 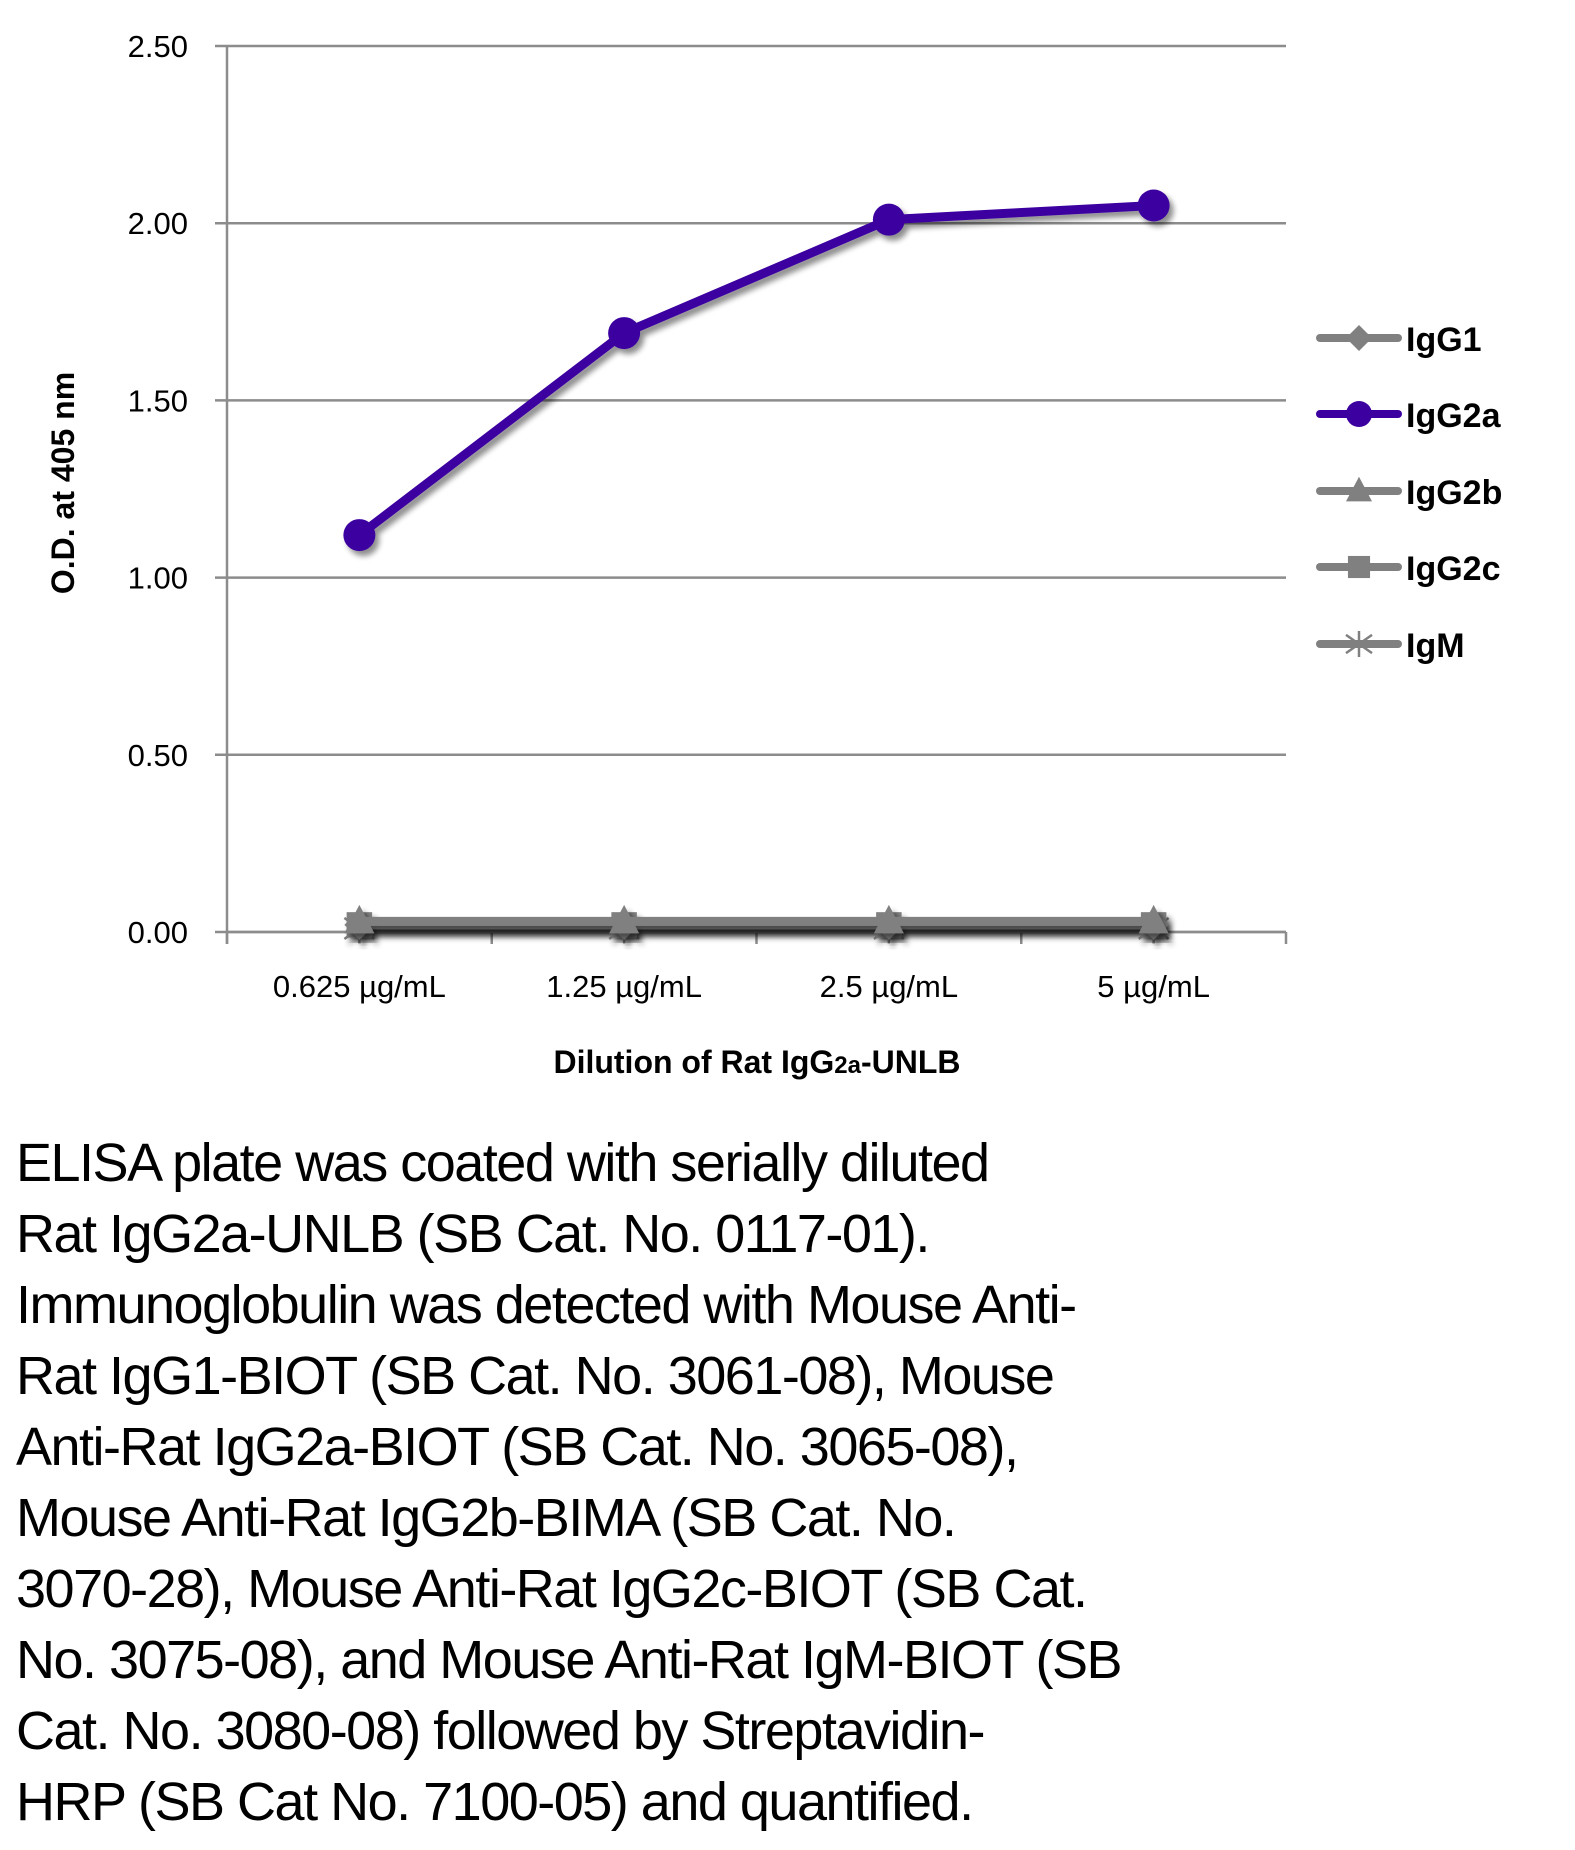 I want to click on y-tick-label: 1.50, so click(x=158, y=400).